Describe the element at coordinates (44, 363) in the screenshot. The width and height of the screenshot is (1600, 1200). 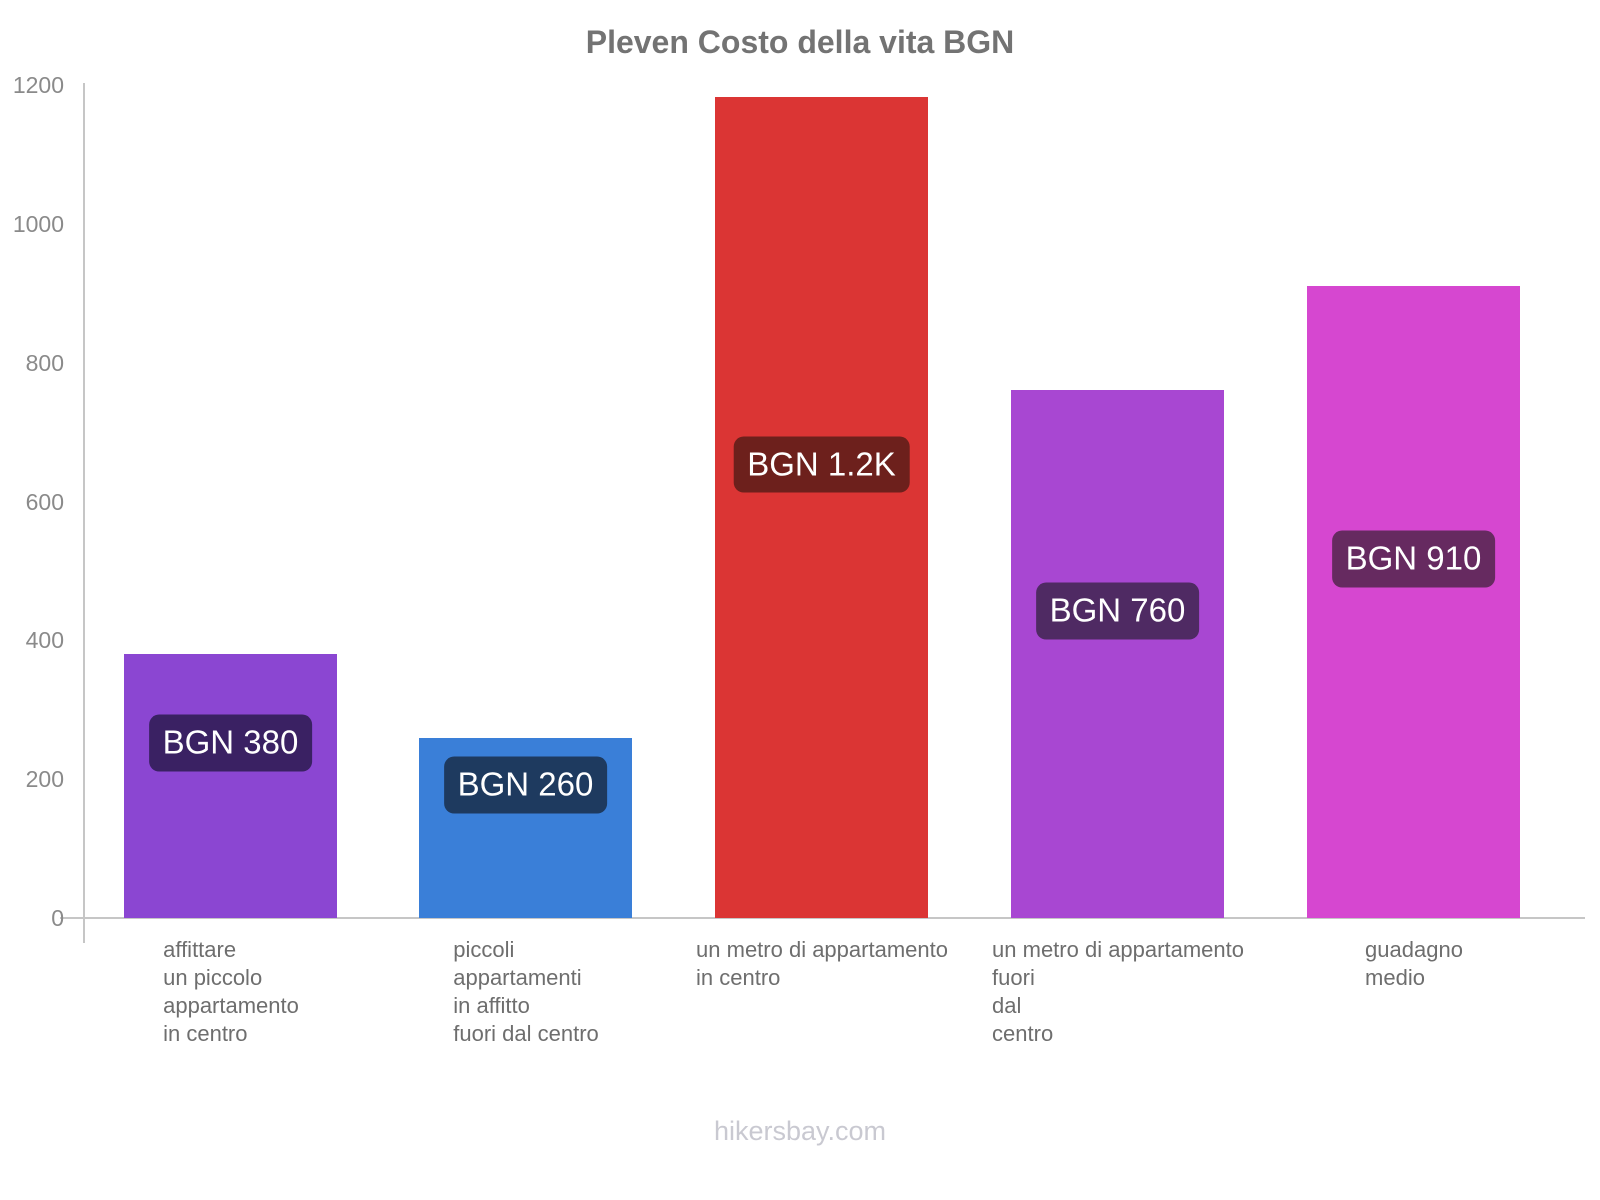
I see `y-tick-label: 800` at that location.